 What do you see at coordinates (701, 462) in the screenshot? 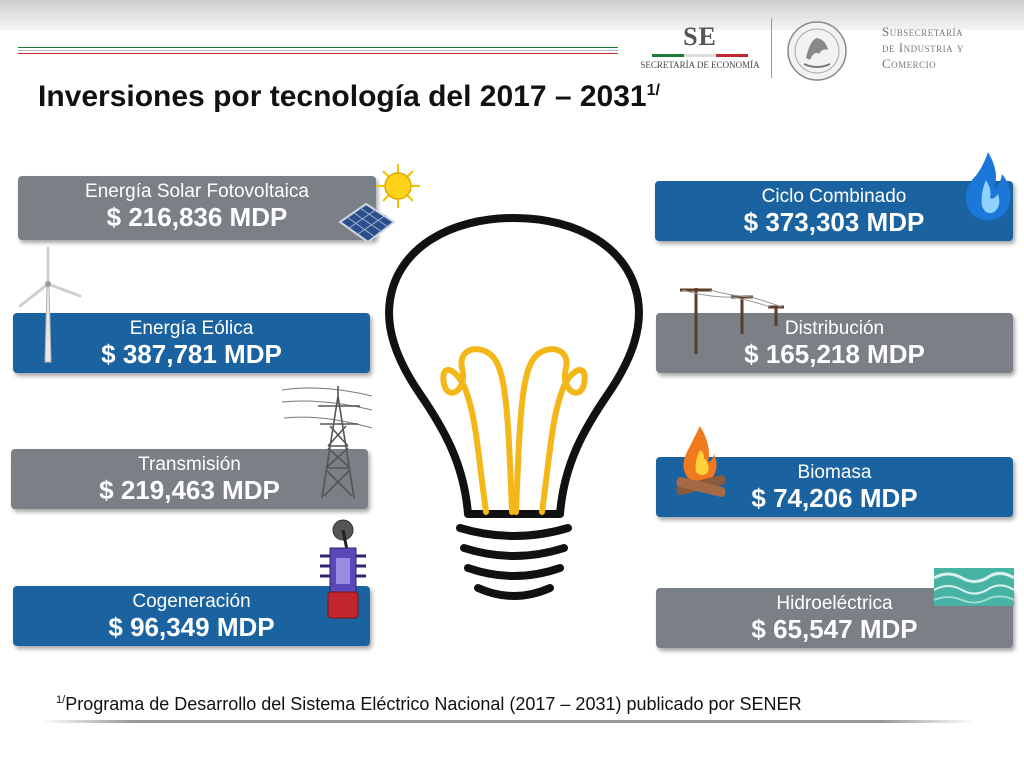
I see `campfire-icon` at bounding box center [701, 462].